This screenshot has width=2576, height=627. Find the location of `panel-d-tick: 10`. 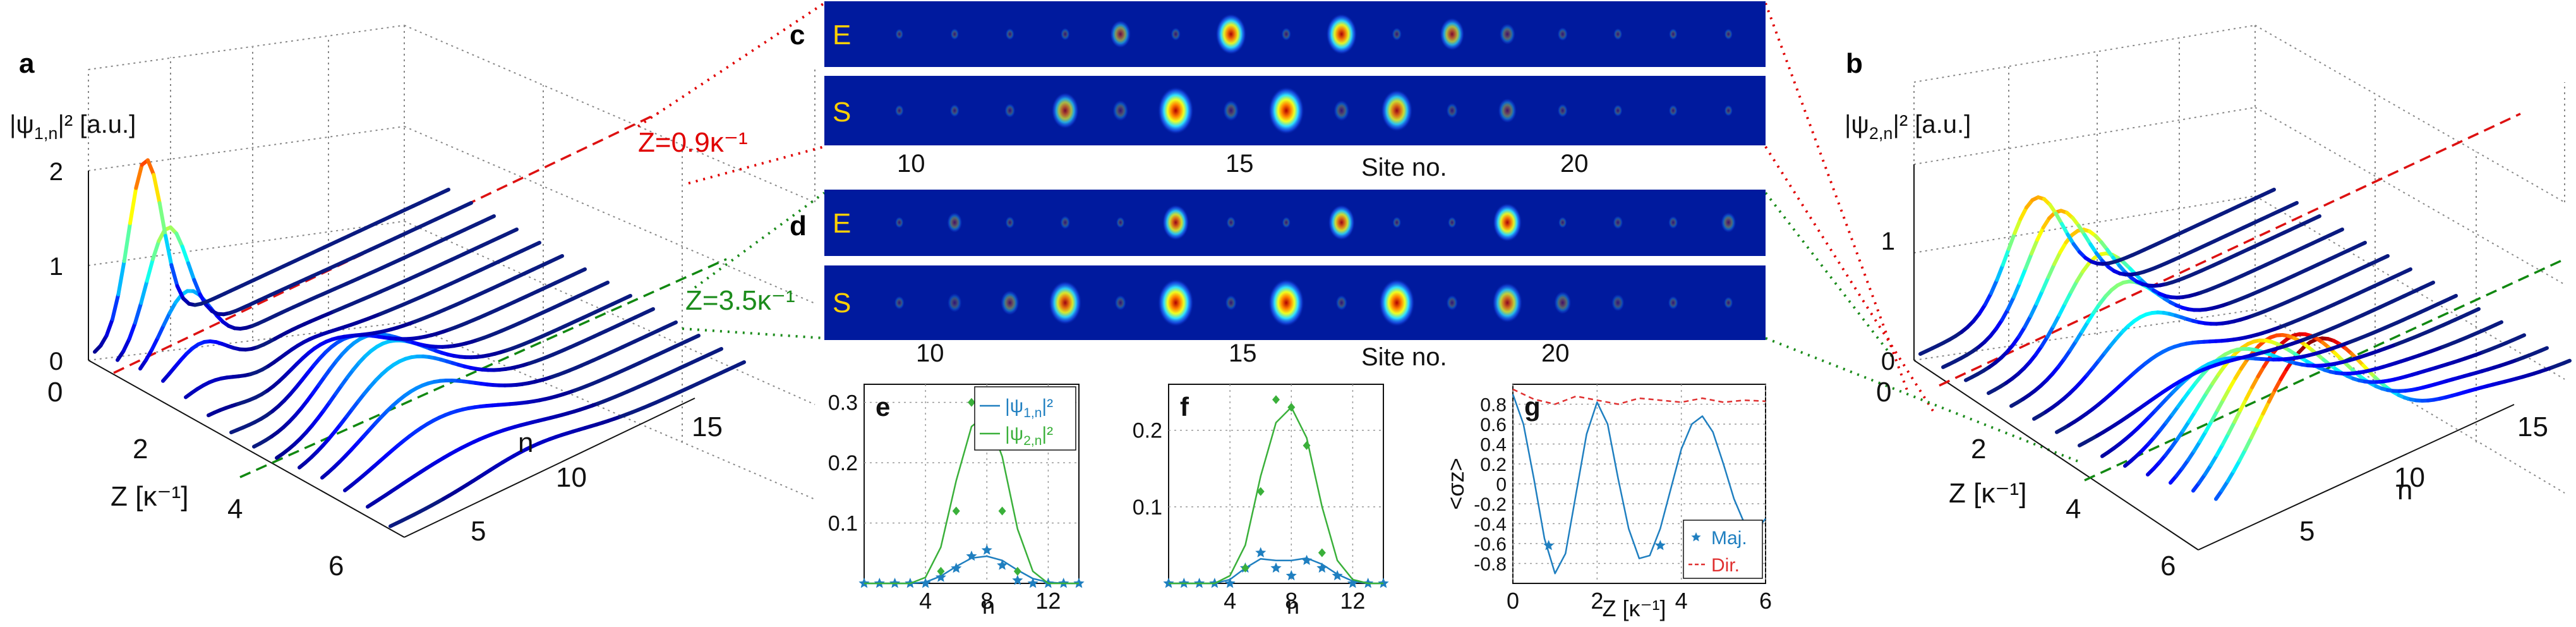

panel-d-tick: 10 is located at coordinates (930, 353).